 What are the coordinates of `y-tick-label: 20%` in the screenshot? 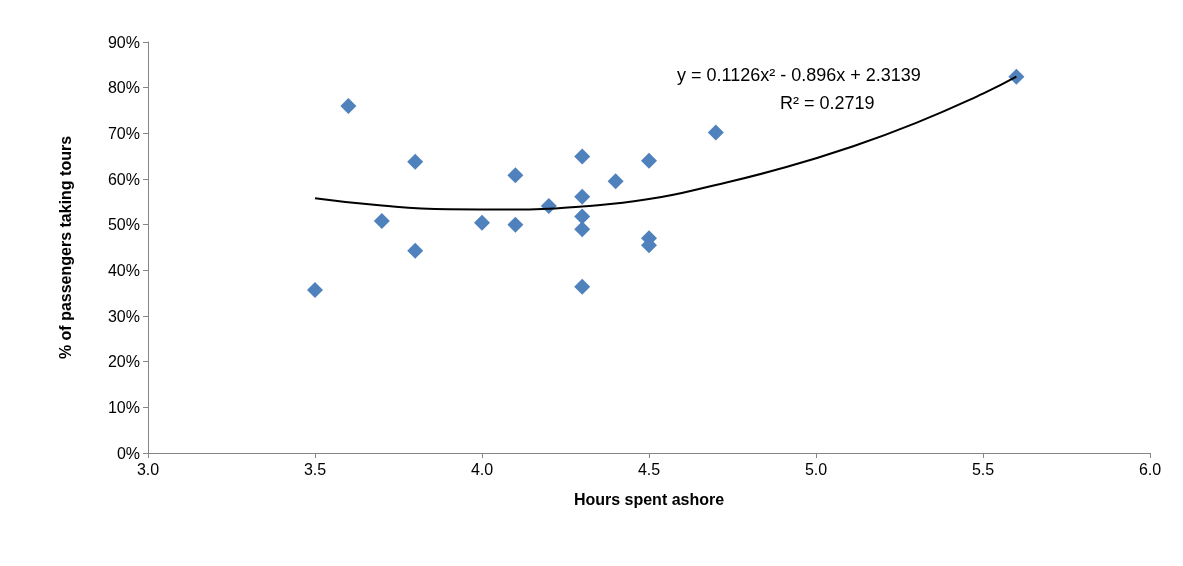 It's located at (123, 362).